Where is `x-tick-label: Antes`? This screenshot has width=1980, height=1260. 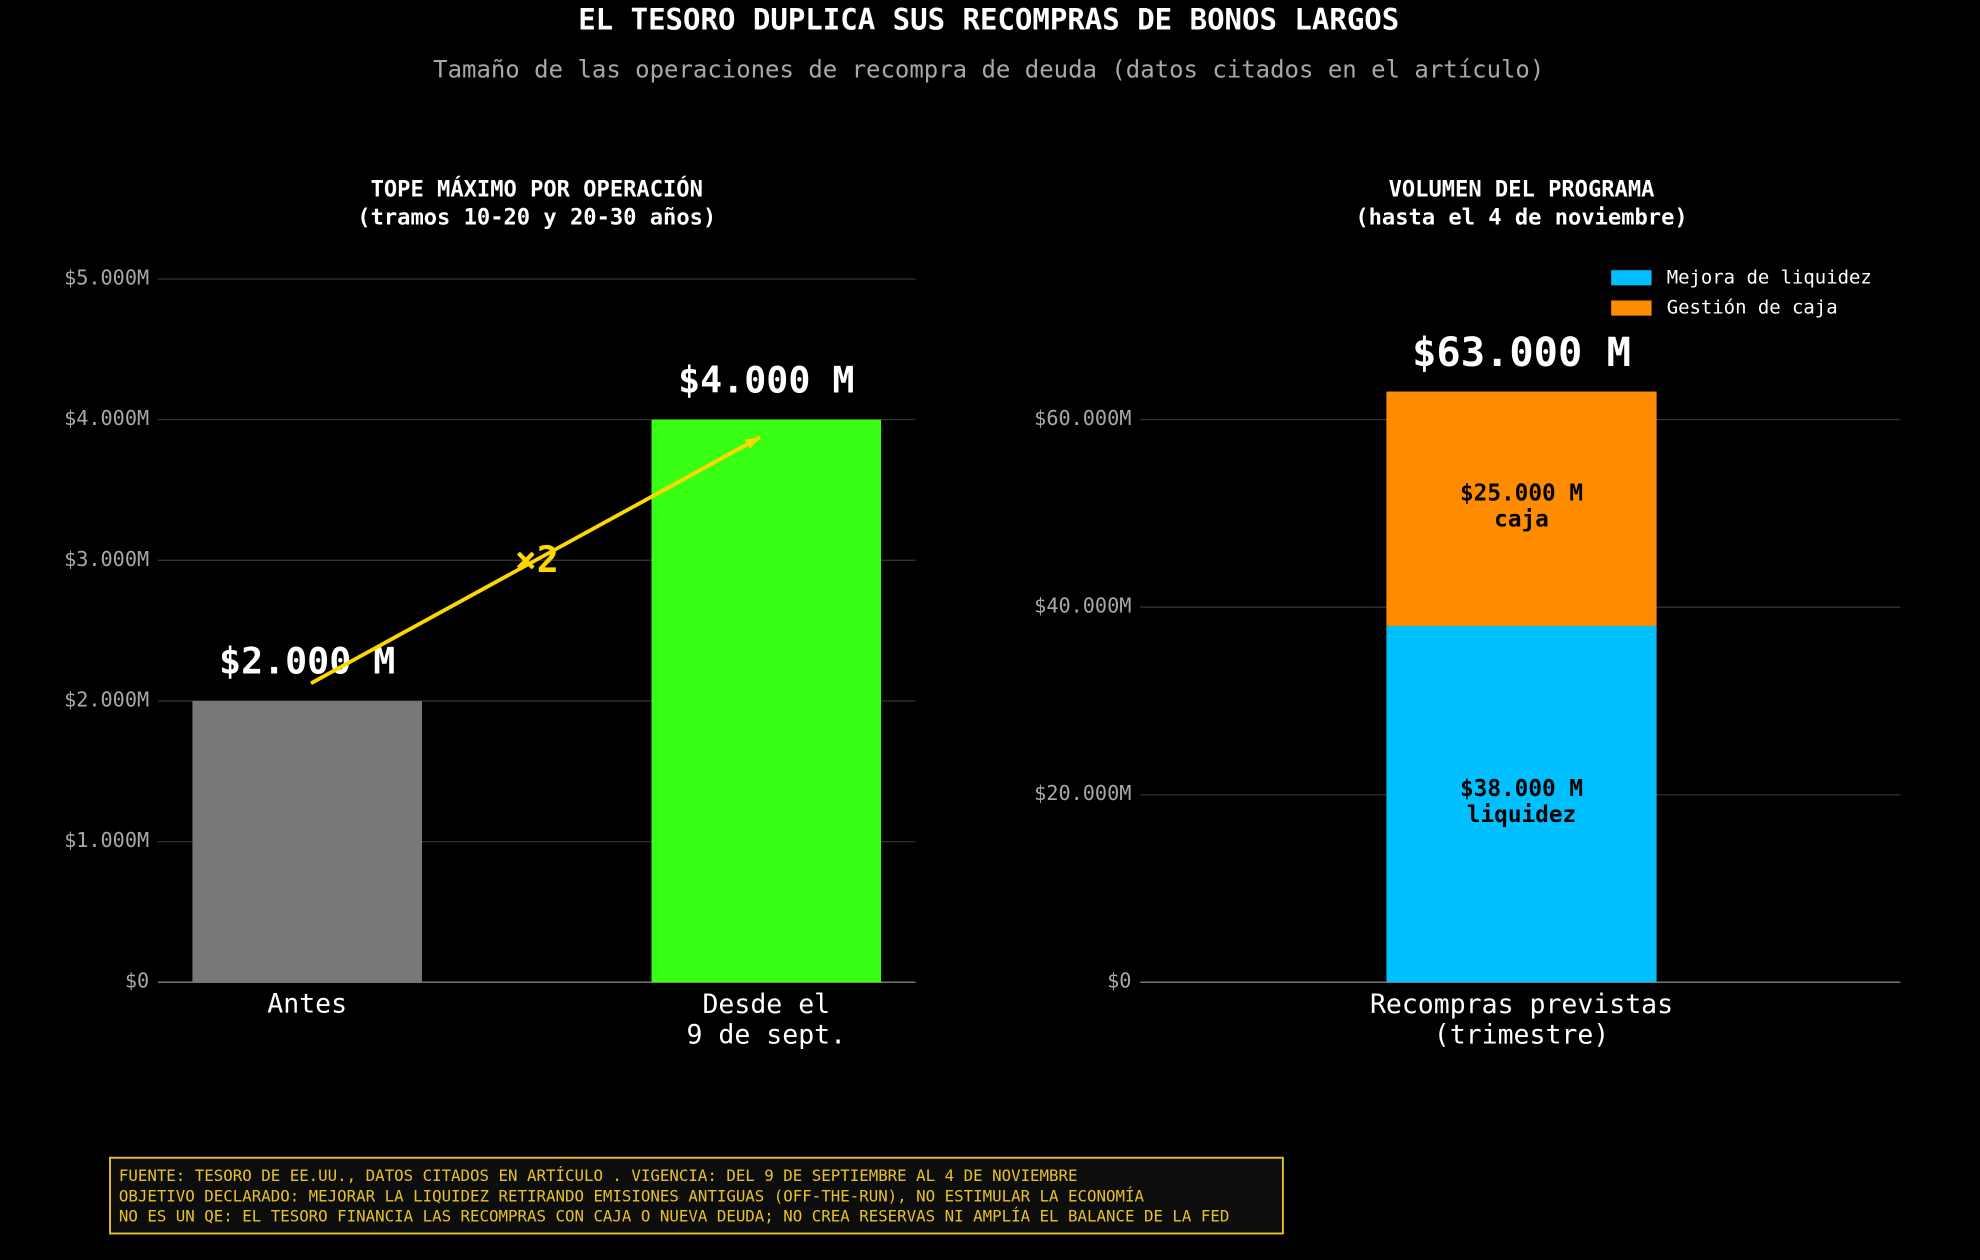 x-tick-label: Antes is located at coordinates (307, 1003).